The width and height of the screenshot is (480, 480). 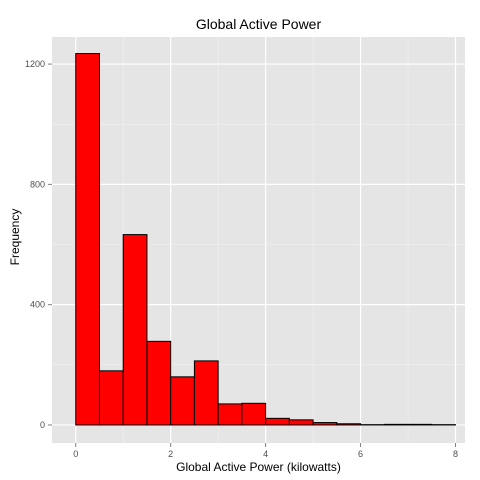 What do you see at coordinates (37, 305) in the screenshot?
I see `y-tick-label: 400` at bounding box center [37, 305].